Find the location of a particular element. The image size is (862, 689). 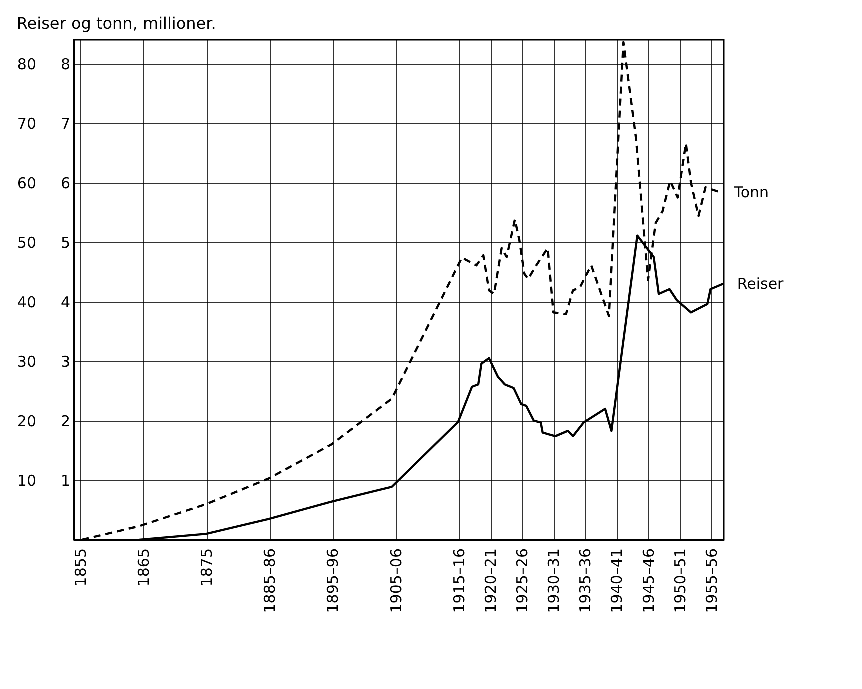

x-tick-label: 1885–86 is located at coordinates (270, 581).